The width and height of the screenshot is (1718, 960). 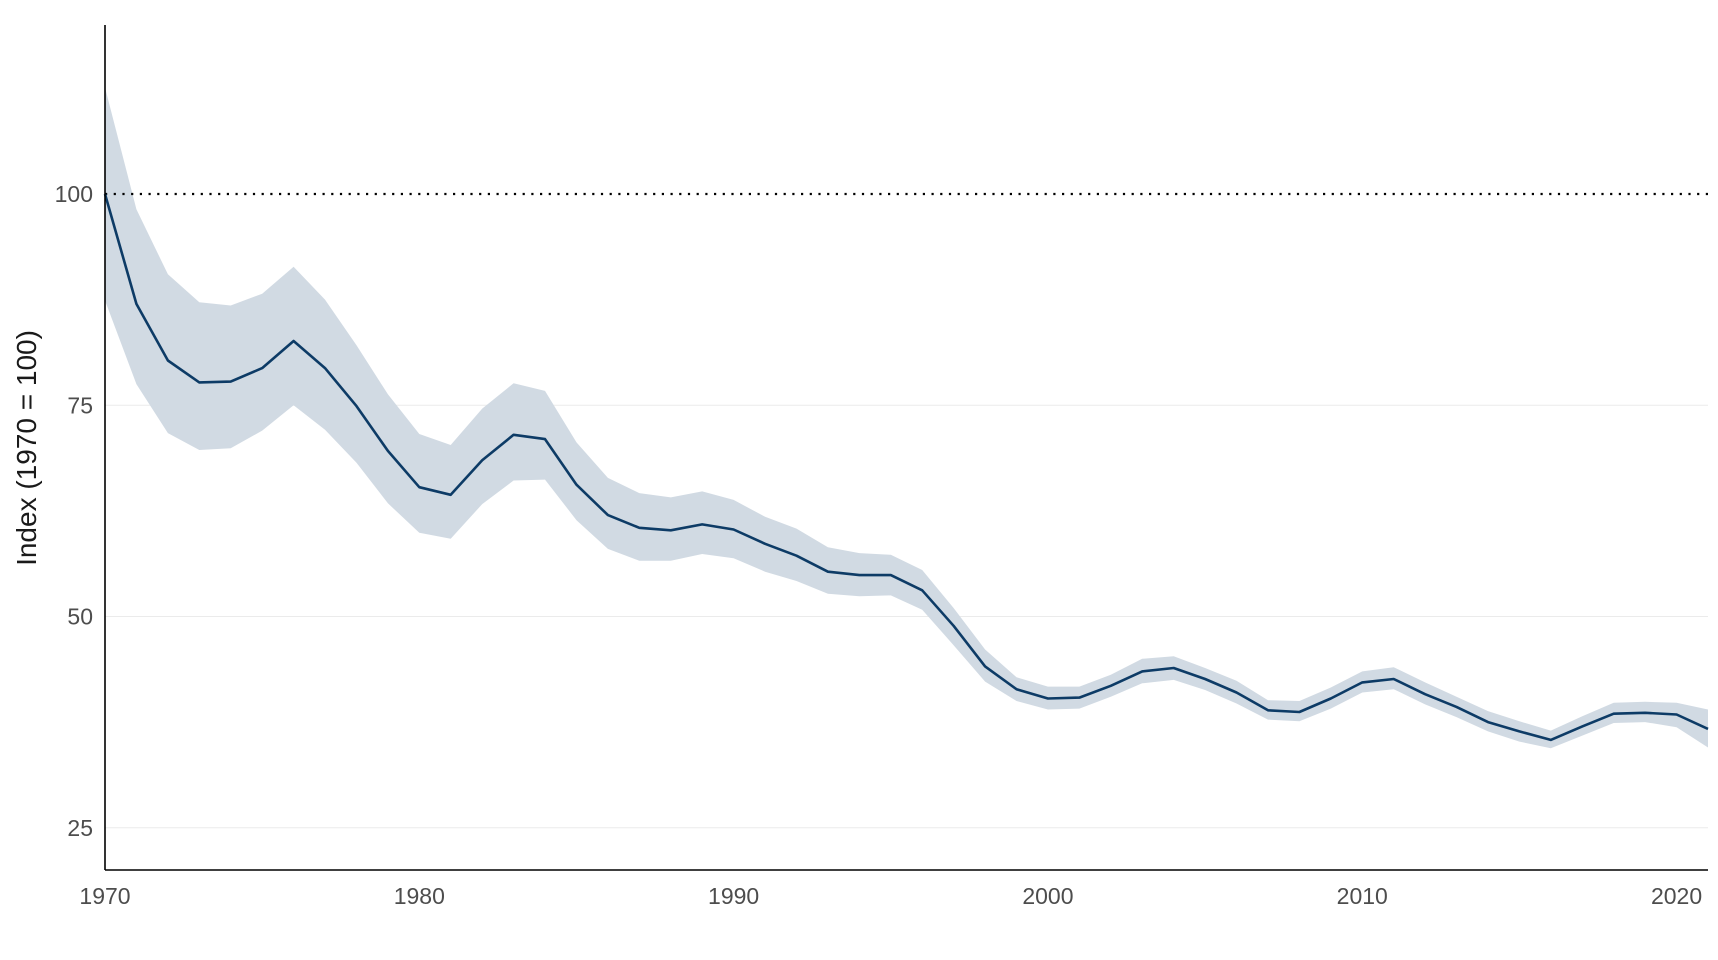 What do you see at coordinates (734, 530) in the screenshot?
I see `data-point-1990` at bounding box center [734, 530].